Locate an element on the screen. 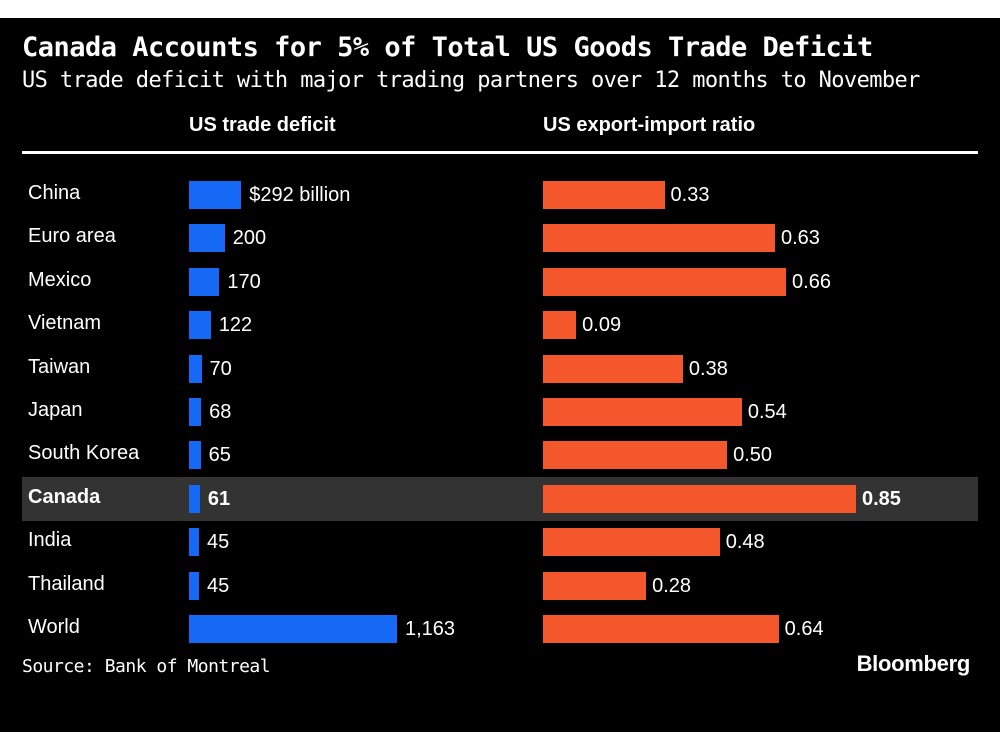 Image resolution: width=1000 pixels, height=750 pixels. deficit-value-label: 65 is located at coordinates (219, 455).